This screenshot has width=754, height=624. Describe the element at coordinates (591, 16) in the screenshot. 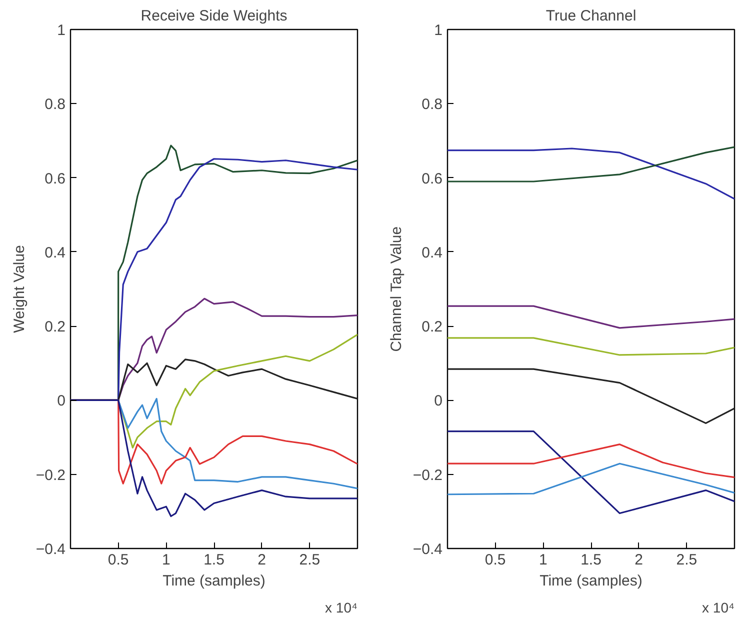

I see `chart-title: True Channel` at that location.